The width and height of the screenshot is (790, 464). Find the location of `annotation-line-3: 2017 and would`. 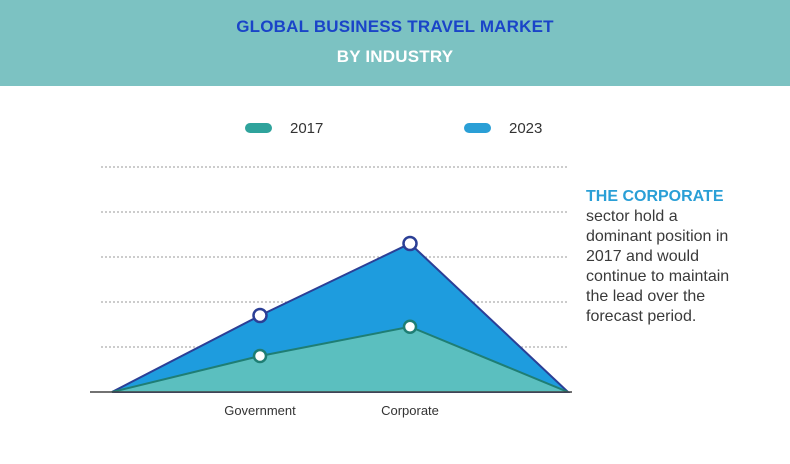

annotation-line-3: 2017 and would is located at coordinates (642, 256).